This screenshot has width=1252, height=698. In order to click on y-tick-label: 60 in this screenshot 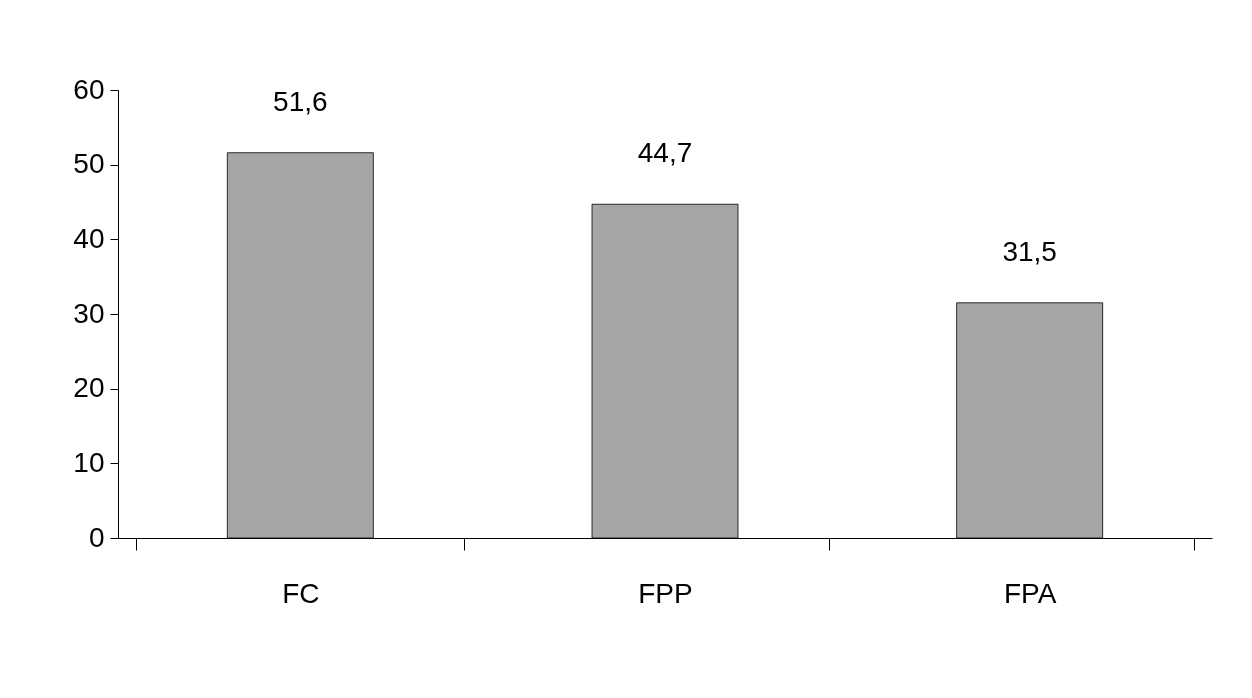, I will do `click(89, 89)`.